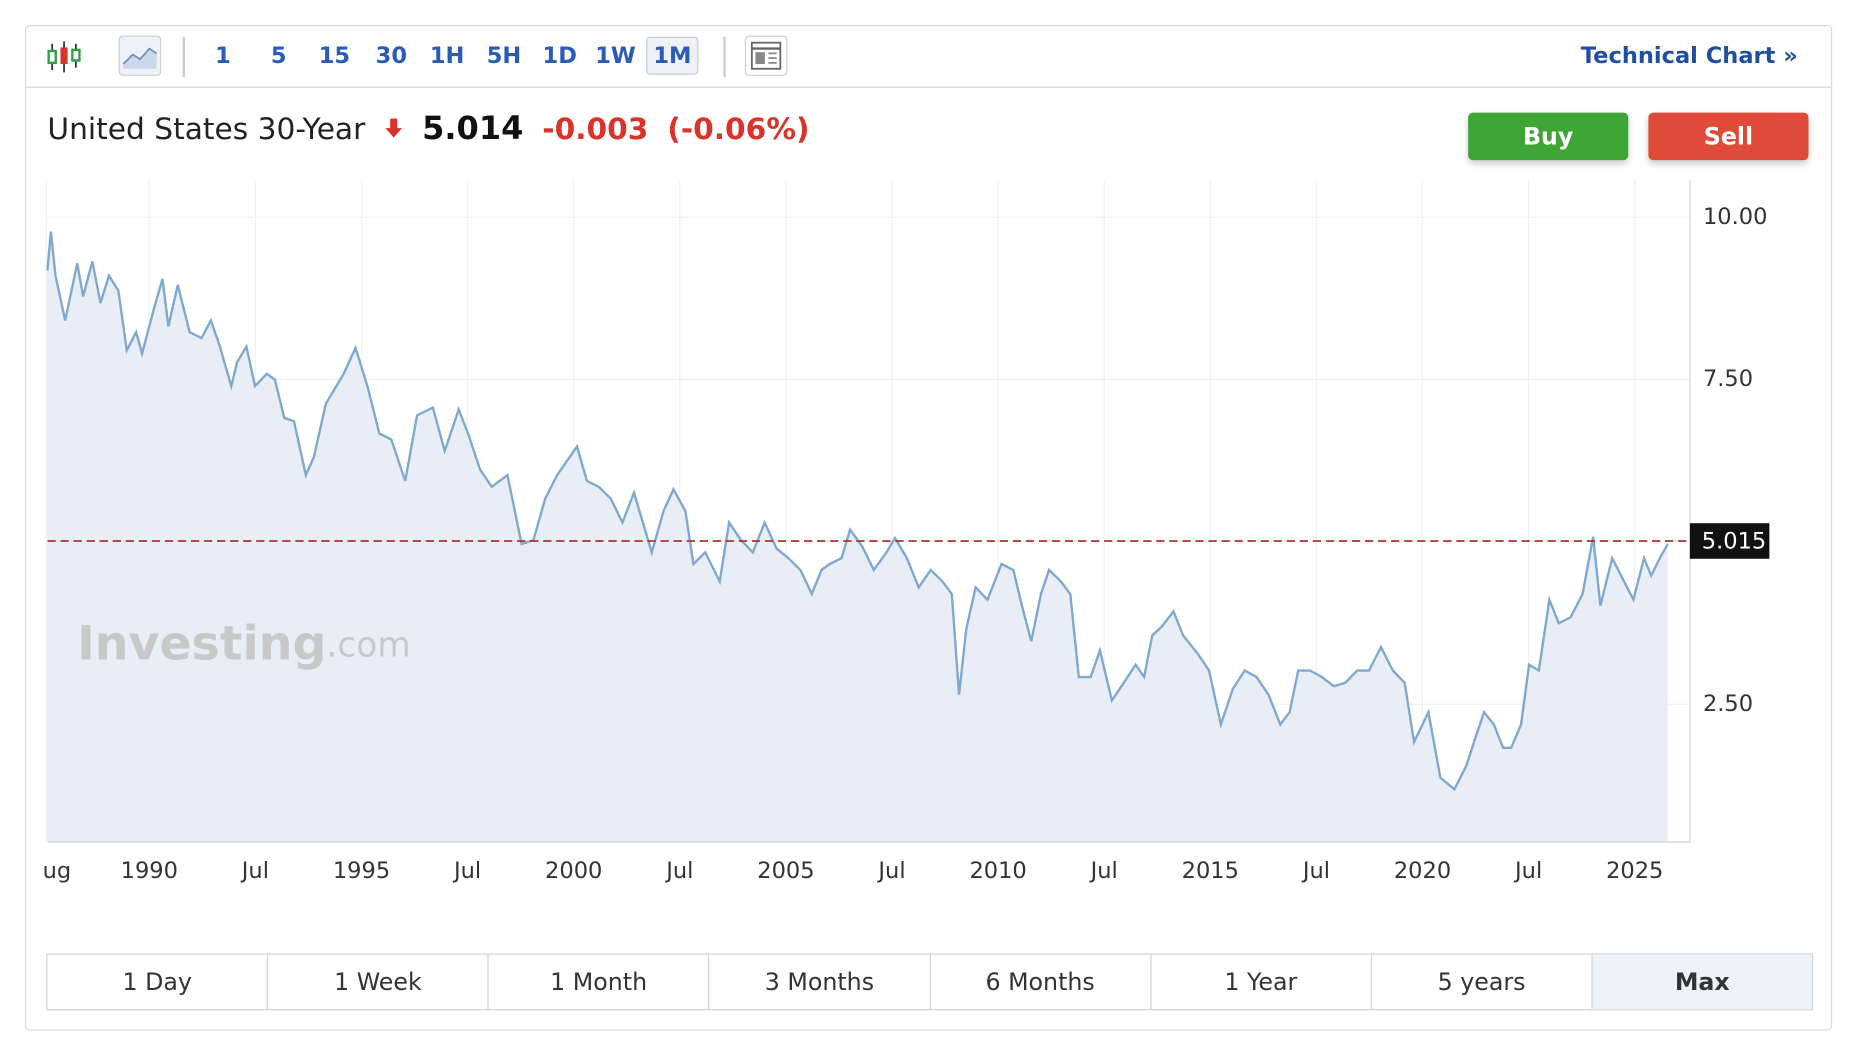 This screenshot has height=1046, width=1850. I want to click on interval-button: 1W, so click(615, 55).